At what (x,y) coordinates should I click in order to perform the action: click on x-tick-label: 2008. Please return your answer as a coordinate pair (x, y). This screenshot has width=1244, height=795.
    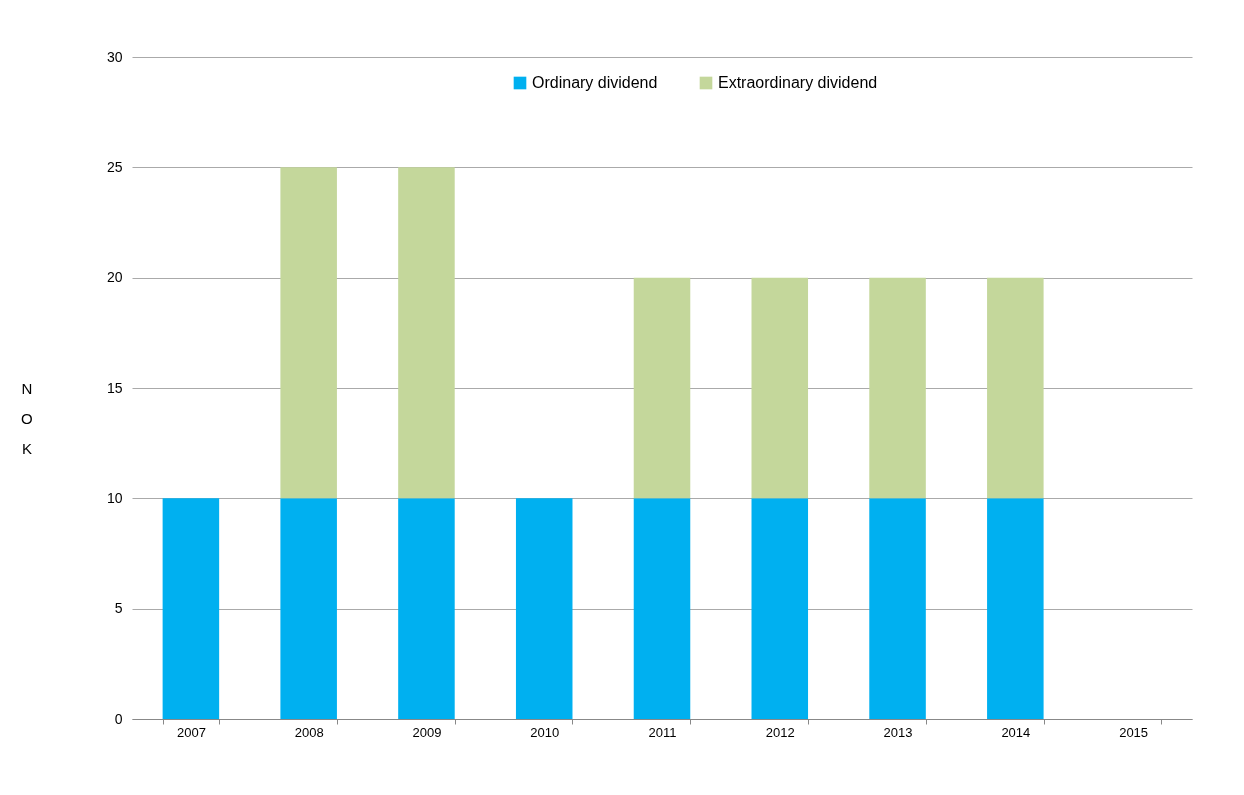
    Looking at the image, I should click on (309, 732).